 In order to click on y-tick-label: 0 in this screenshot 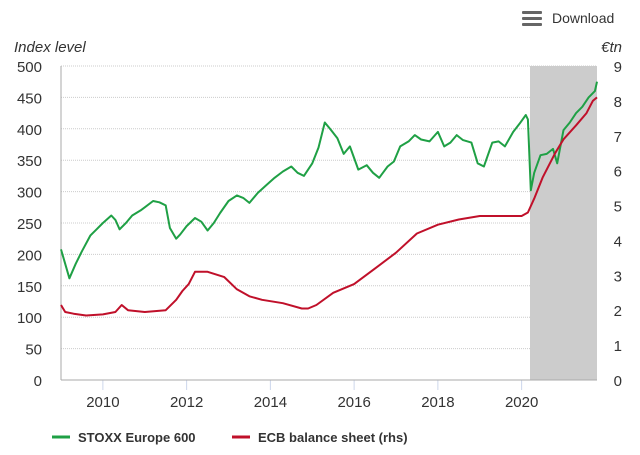, I will do `click(38, 381)`.